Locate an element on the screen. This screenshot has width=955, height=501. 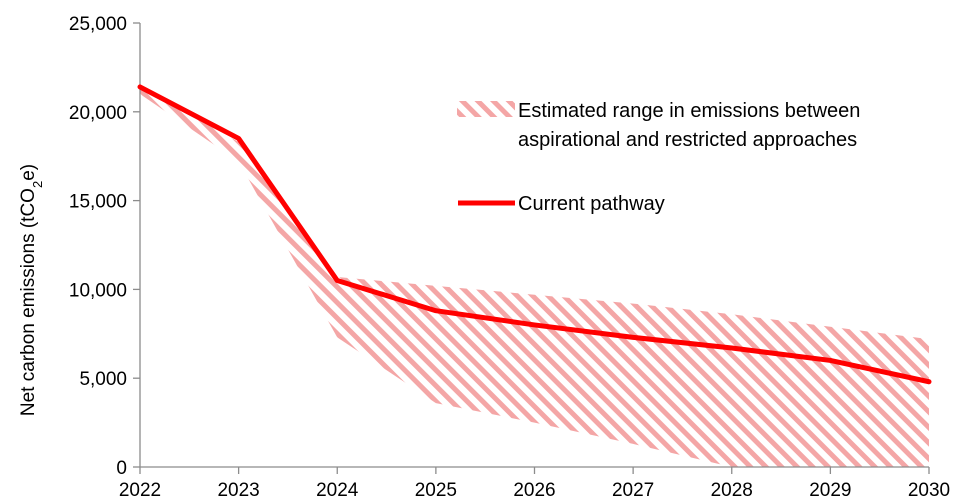
y-tick-label: 10,000 is located at coordinates (98, 290).